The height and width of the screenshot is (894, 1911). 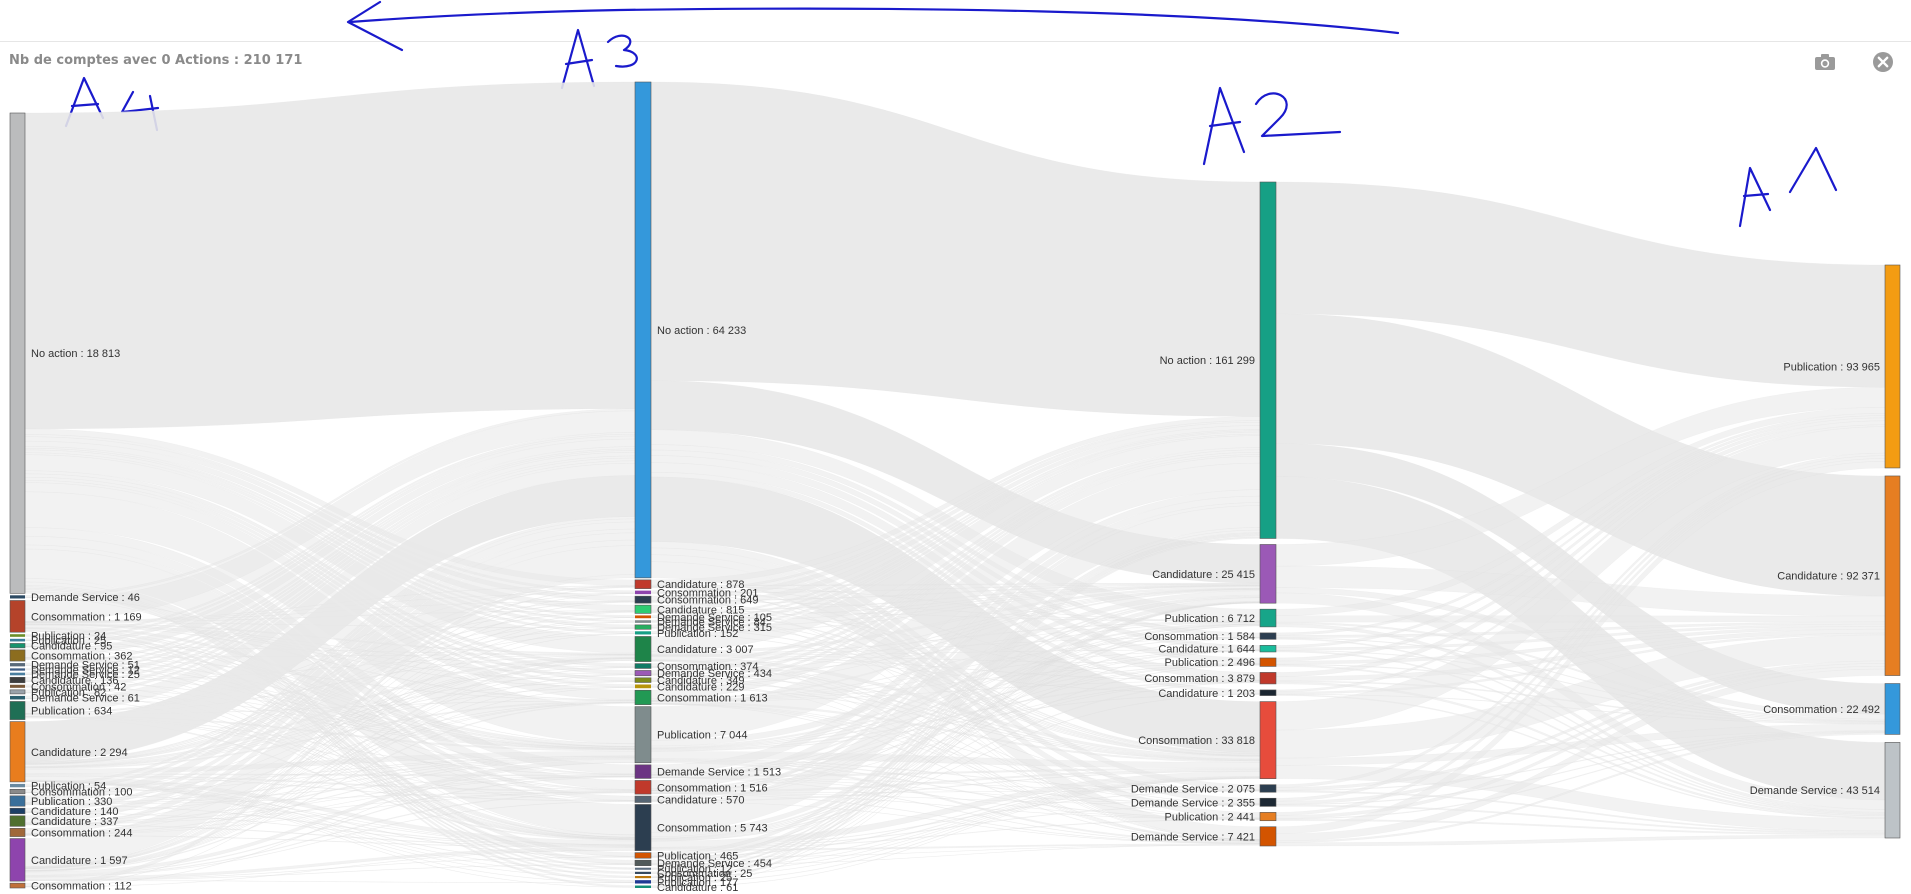 I want to click on sankey-node-label: Publication : 465, so click(x=697, y=856).